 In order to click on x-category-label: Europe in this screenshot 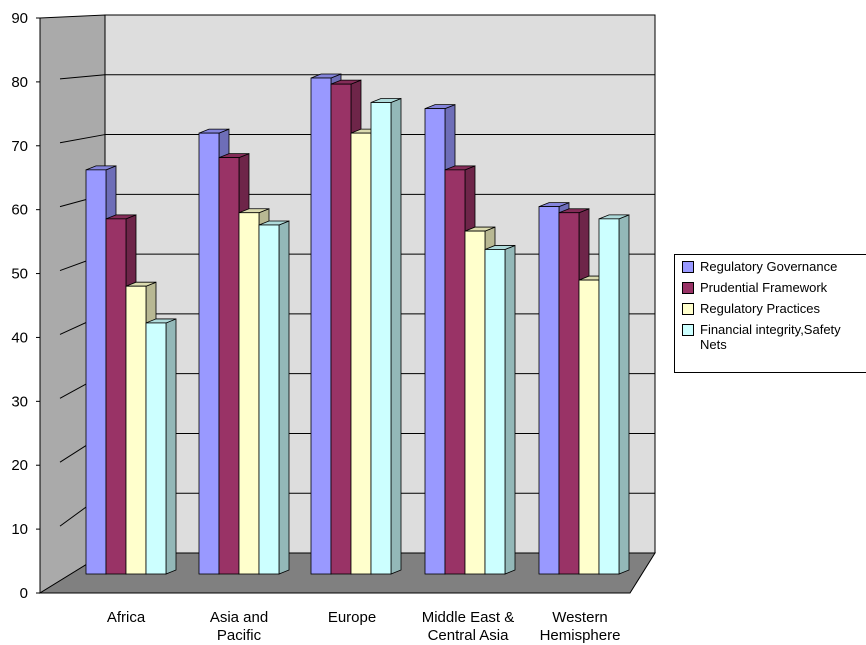, I will do `click(352, 617)`.